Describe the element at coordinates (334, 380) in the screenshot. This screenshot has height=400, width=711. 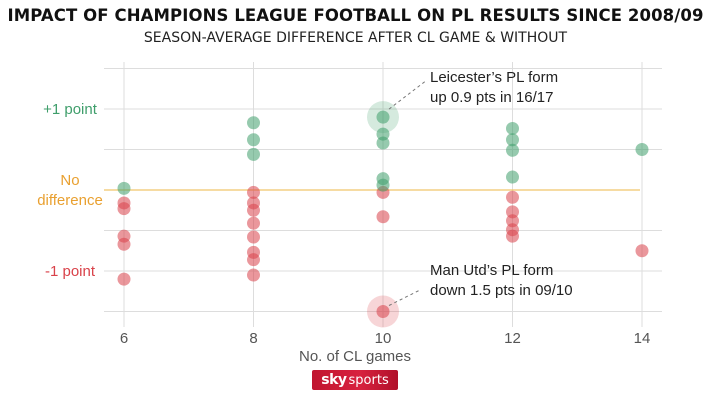
I see `logo-sky-text: sky` at that location.